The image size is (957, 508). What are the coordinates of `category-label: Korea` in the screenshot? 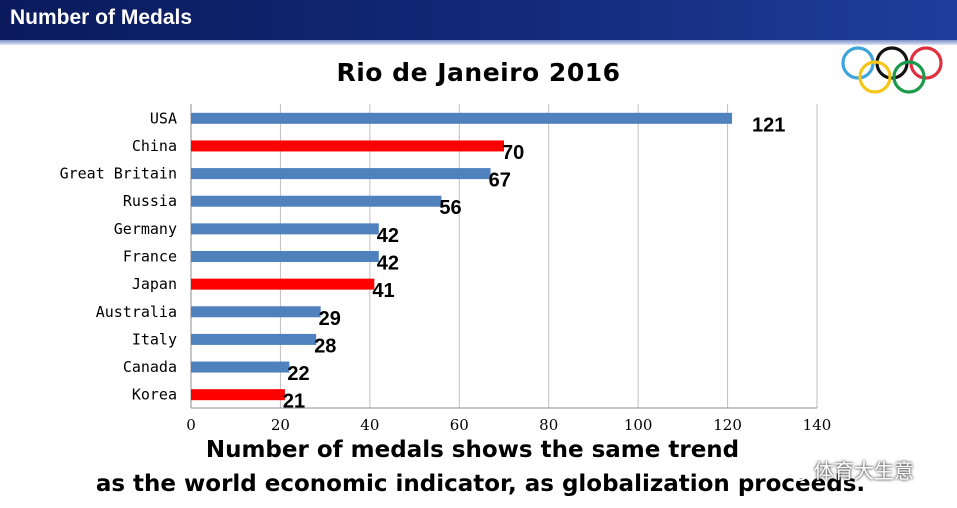 It's located at (154, 395).